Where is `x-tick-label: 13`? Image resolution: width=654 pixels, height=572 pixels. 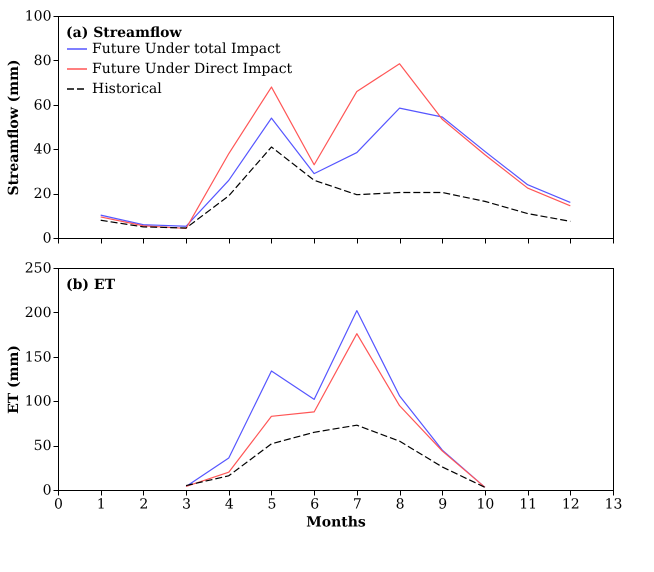
x-tick-label: 13 is located at coordinates (613, 504).